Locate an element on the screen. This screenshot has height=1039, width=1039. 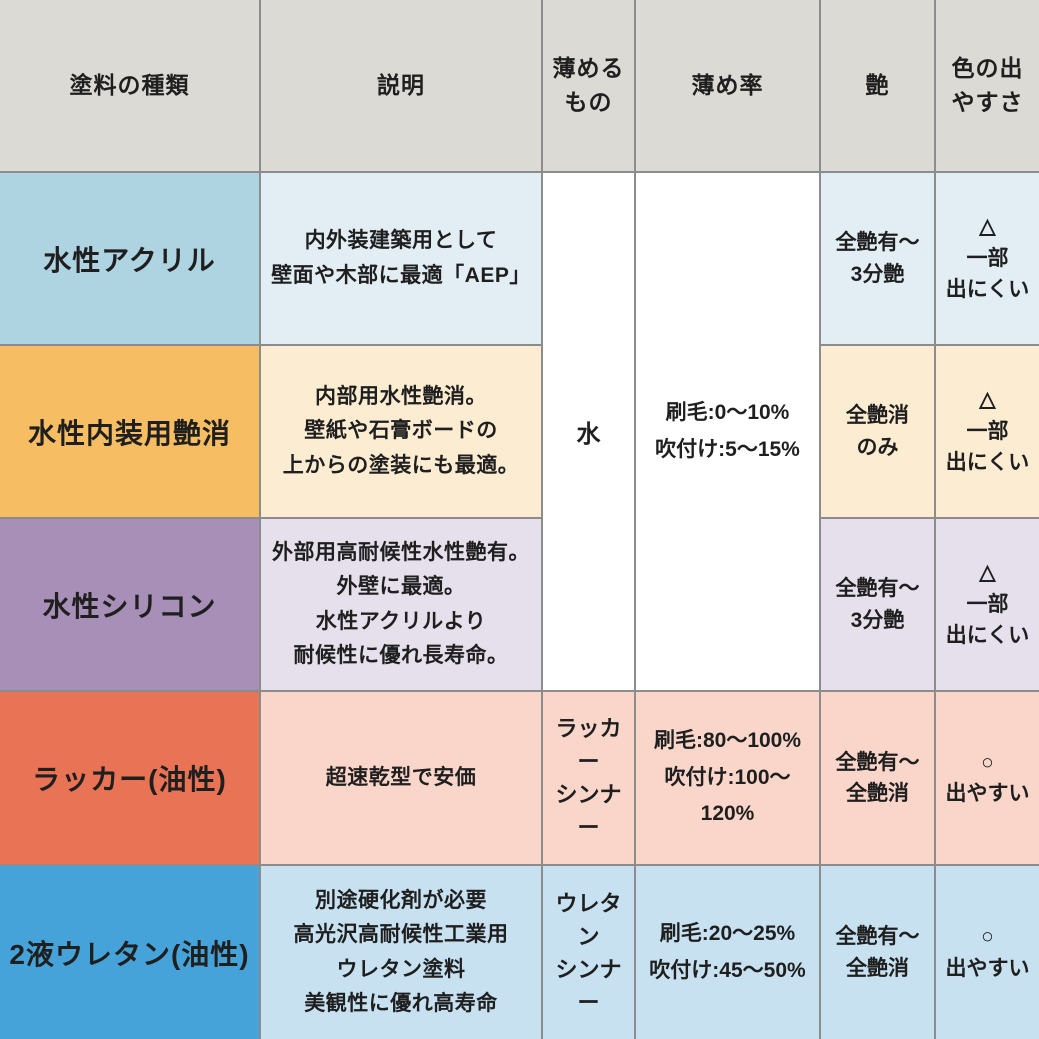
row-interior-matte-color-ease-cell: △ 一部 出にくい is located at coordinates (987, 431).